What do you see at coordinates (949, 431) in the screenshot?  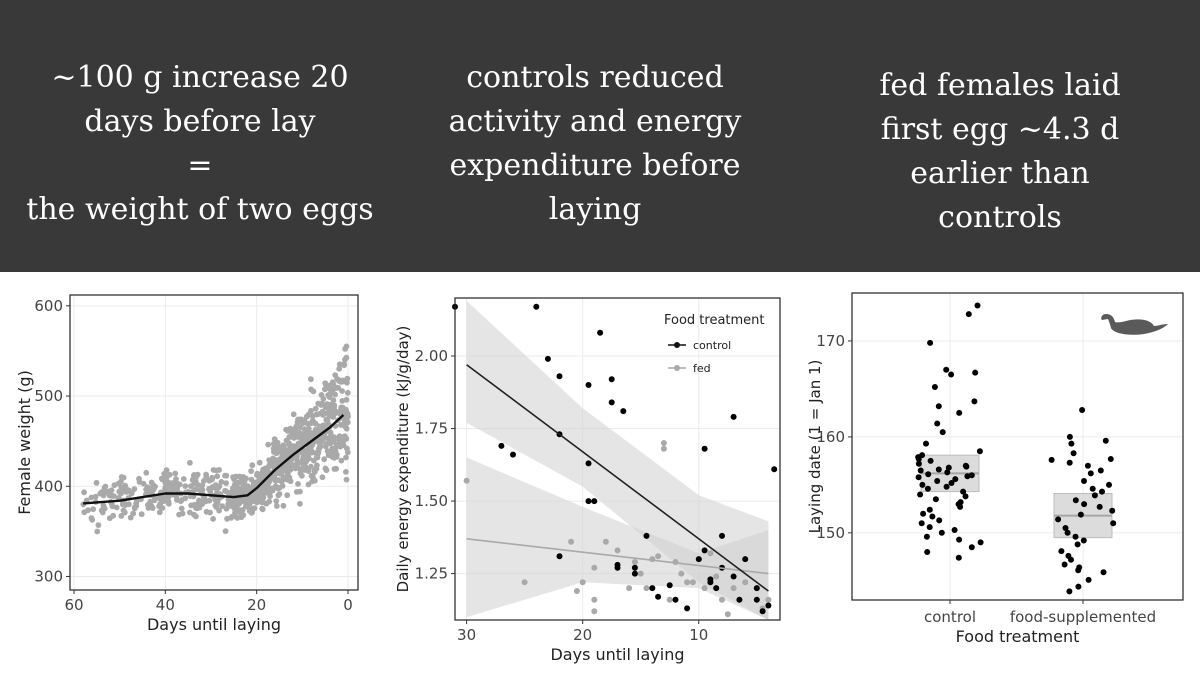 I see `control-points` at bounding box center [949, 431].